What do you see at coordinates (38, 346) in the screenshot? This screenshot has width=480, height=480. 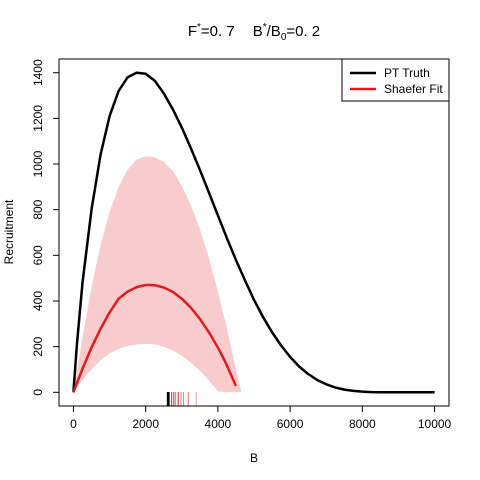 I see `y-tick-label: 200` at bounding box center [38, 346].